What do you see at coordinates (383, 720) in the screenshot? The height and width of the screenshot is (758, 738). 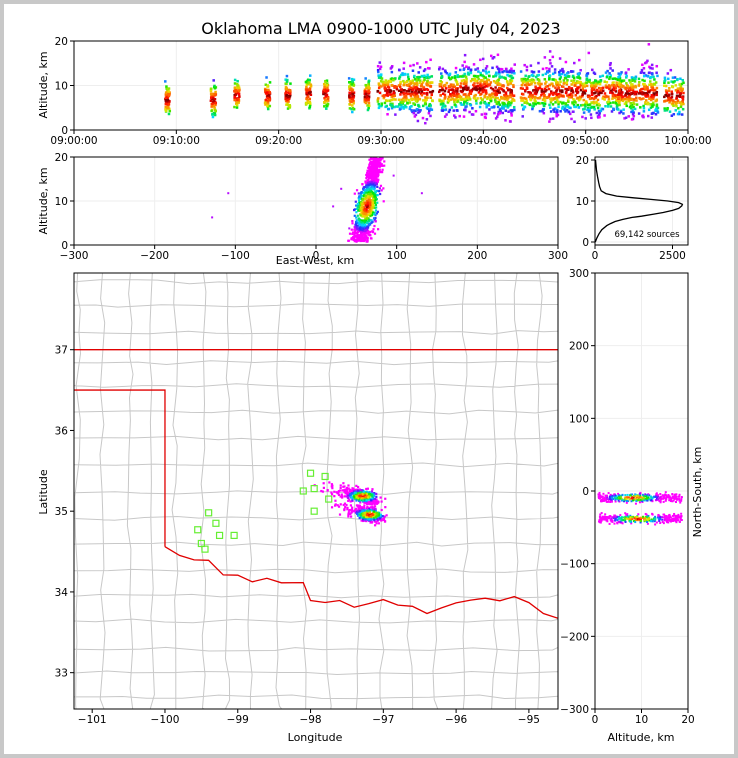 I see `map-x-tick-label: −97` at bounding box center [383, 720].